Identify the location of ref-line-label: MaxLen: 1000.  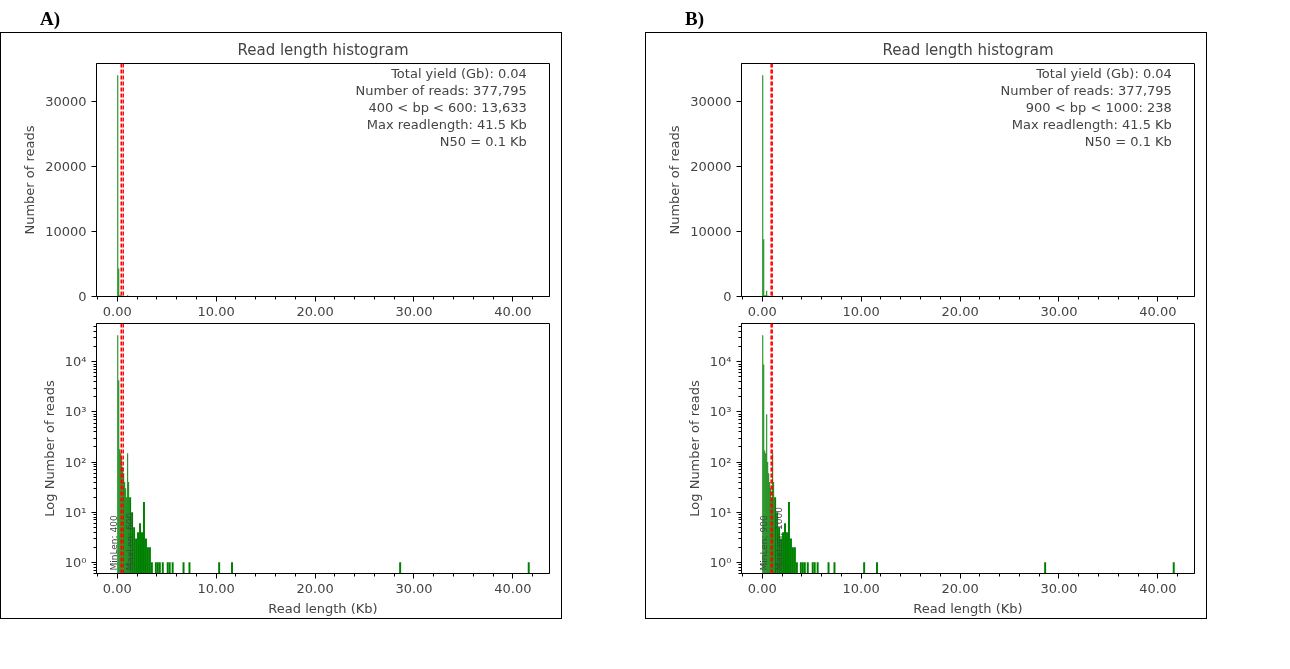
(779, 538).